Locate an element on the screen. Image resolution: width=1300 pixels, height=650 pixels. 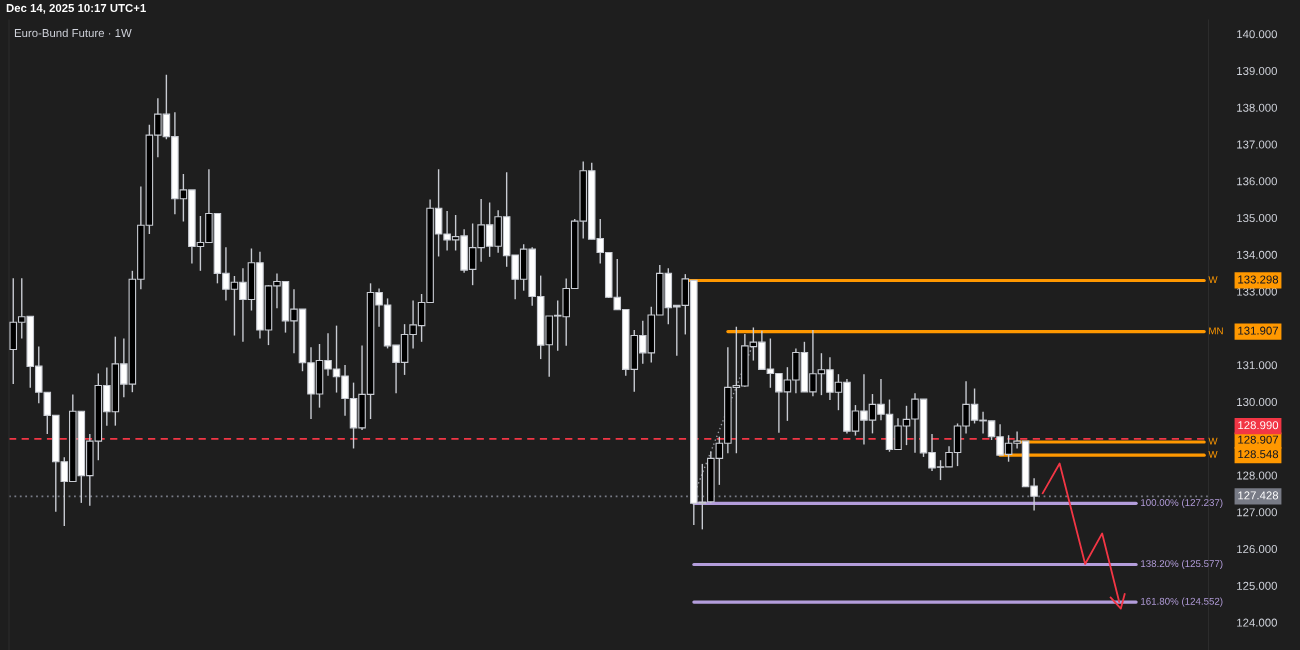
ref-line-label: 128.990 is located at coordinates (1258, 425).